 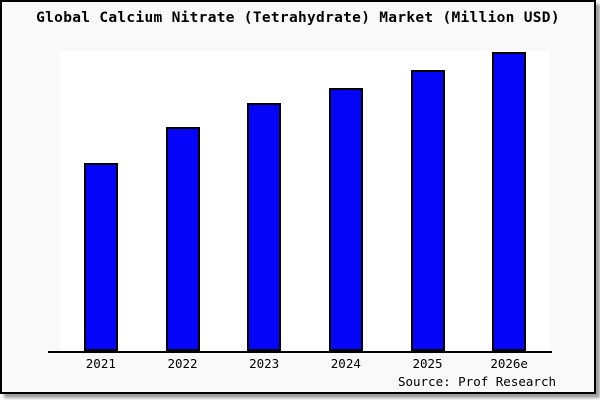 What do you see at coordinates (345, 219) in the screenshot?
I see `bar-2024` at bounding box center [345, 219].